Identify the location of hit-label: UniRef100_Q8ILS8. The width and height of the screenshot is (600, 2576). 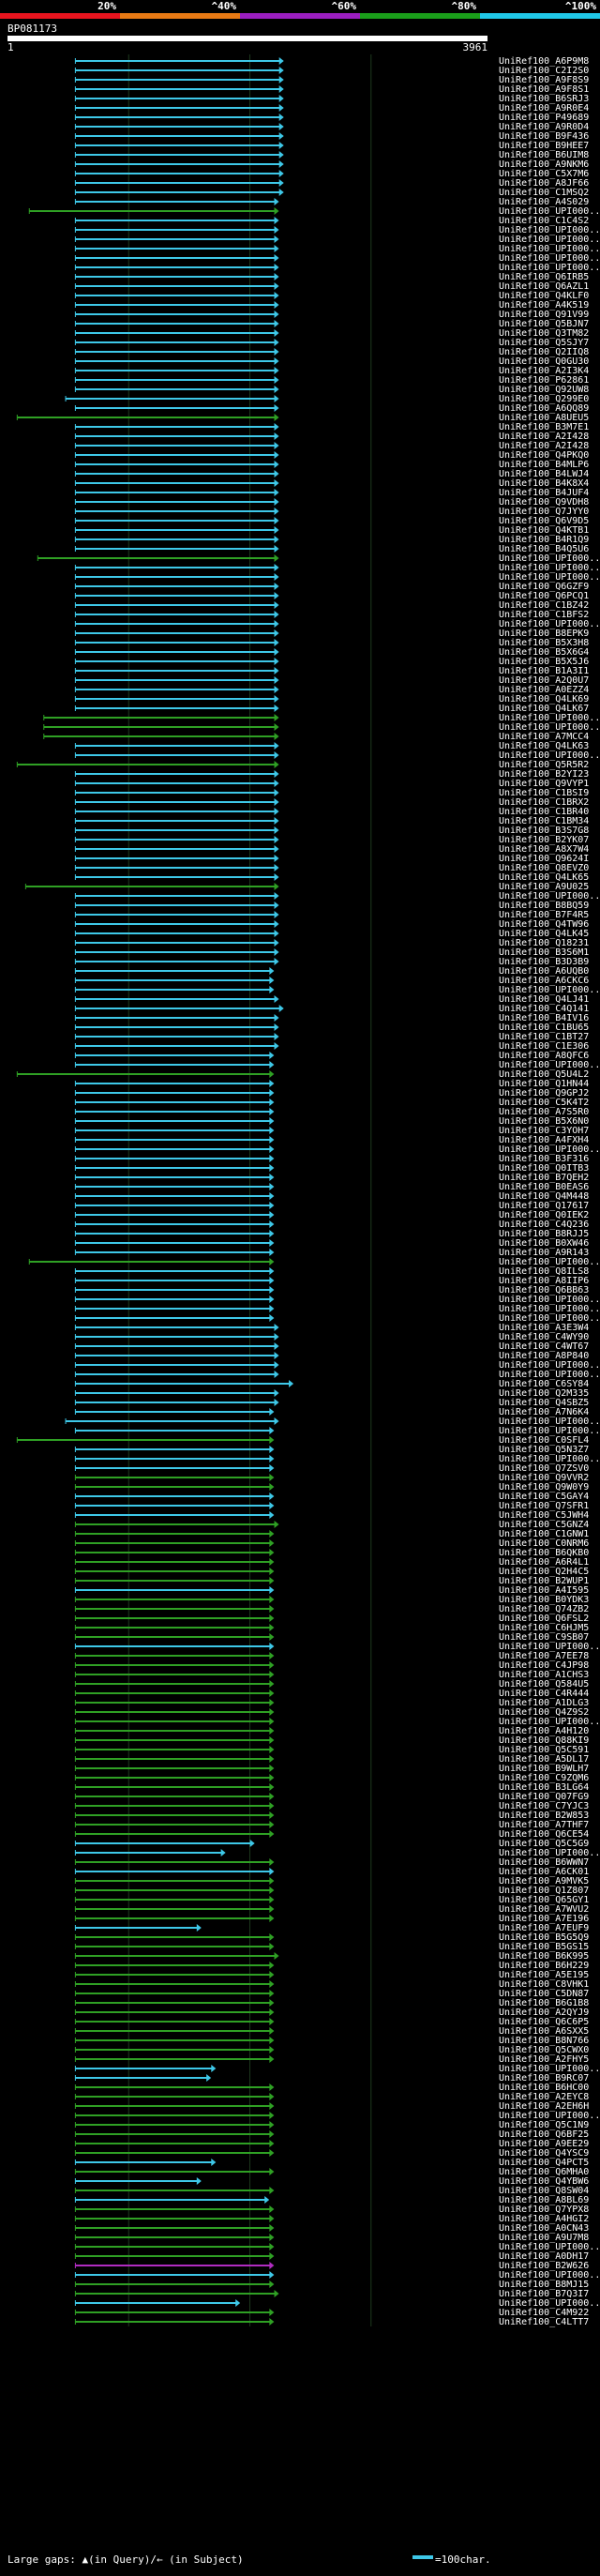
(544, 1271).